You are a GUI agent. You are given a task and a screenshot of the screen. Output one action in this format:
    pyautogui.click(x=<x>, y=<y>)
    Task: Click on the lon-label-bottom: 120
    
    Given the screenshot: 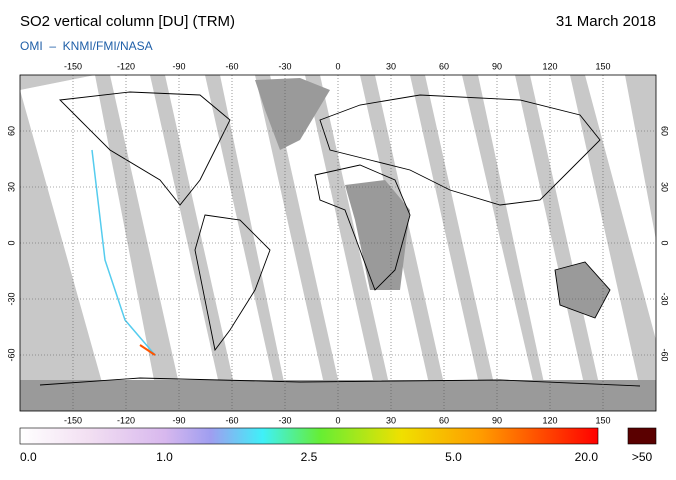 What is the action you would take?
    pyautogui.click(x=549, y=420)
    